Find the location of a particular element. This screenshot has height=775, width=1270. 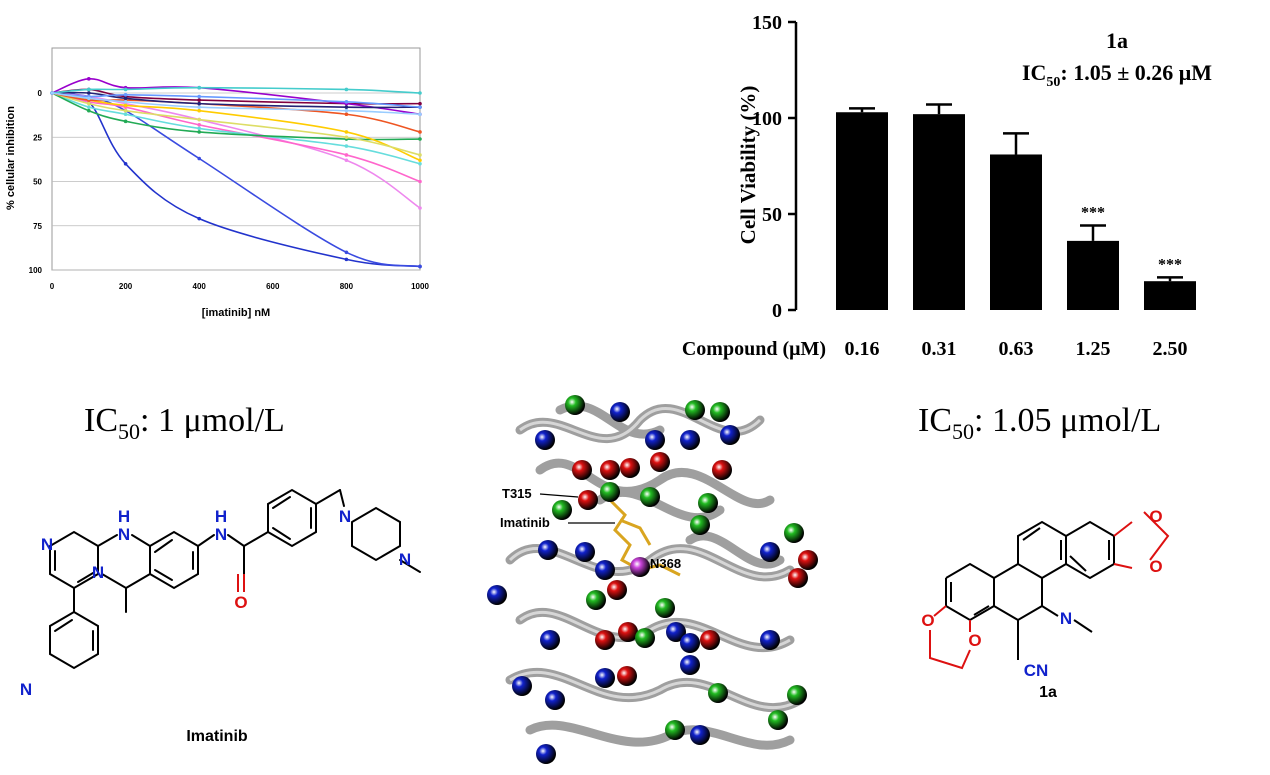

right-ic50-label: IC50: 1.05 μmol/L is located at coordinates (1040, 423).